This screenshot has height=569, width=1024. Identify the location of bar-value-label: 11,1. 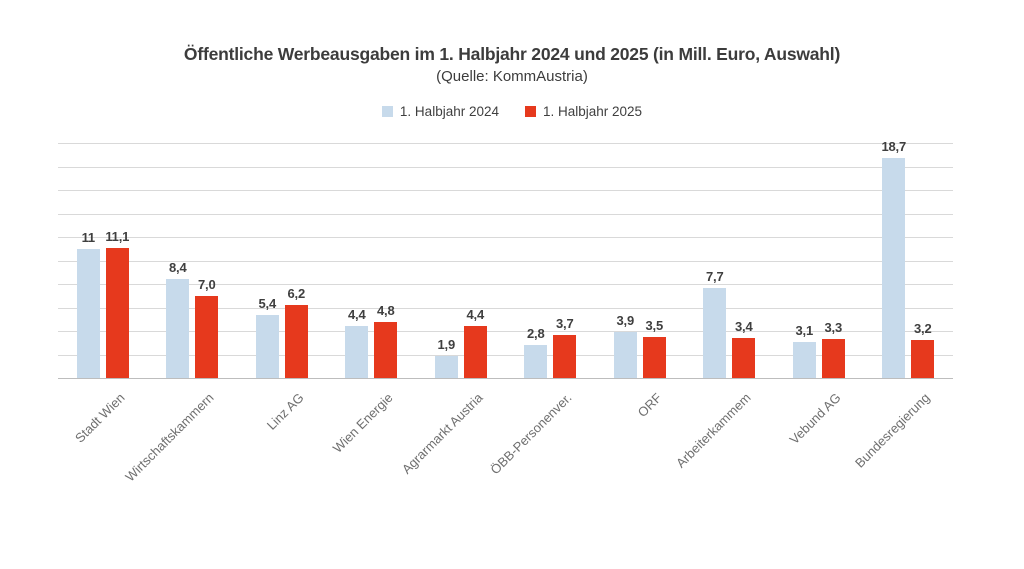
(117, 236).